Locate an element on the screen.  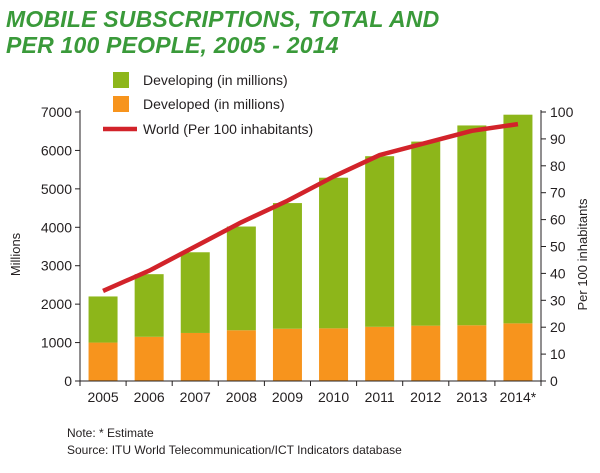
x-tick-label-2014*: 2014* is located at coordinates (518, 397).